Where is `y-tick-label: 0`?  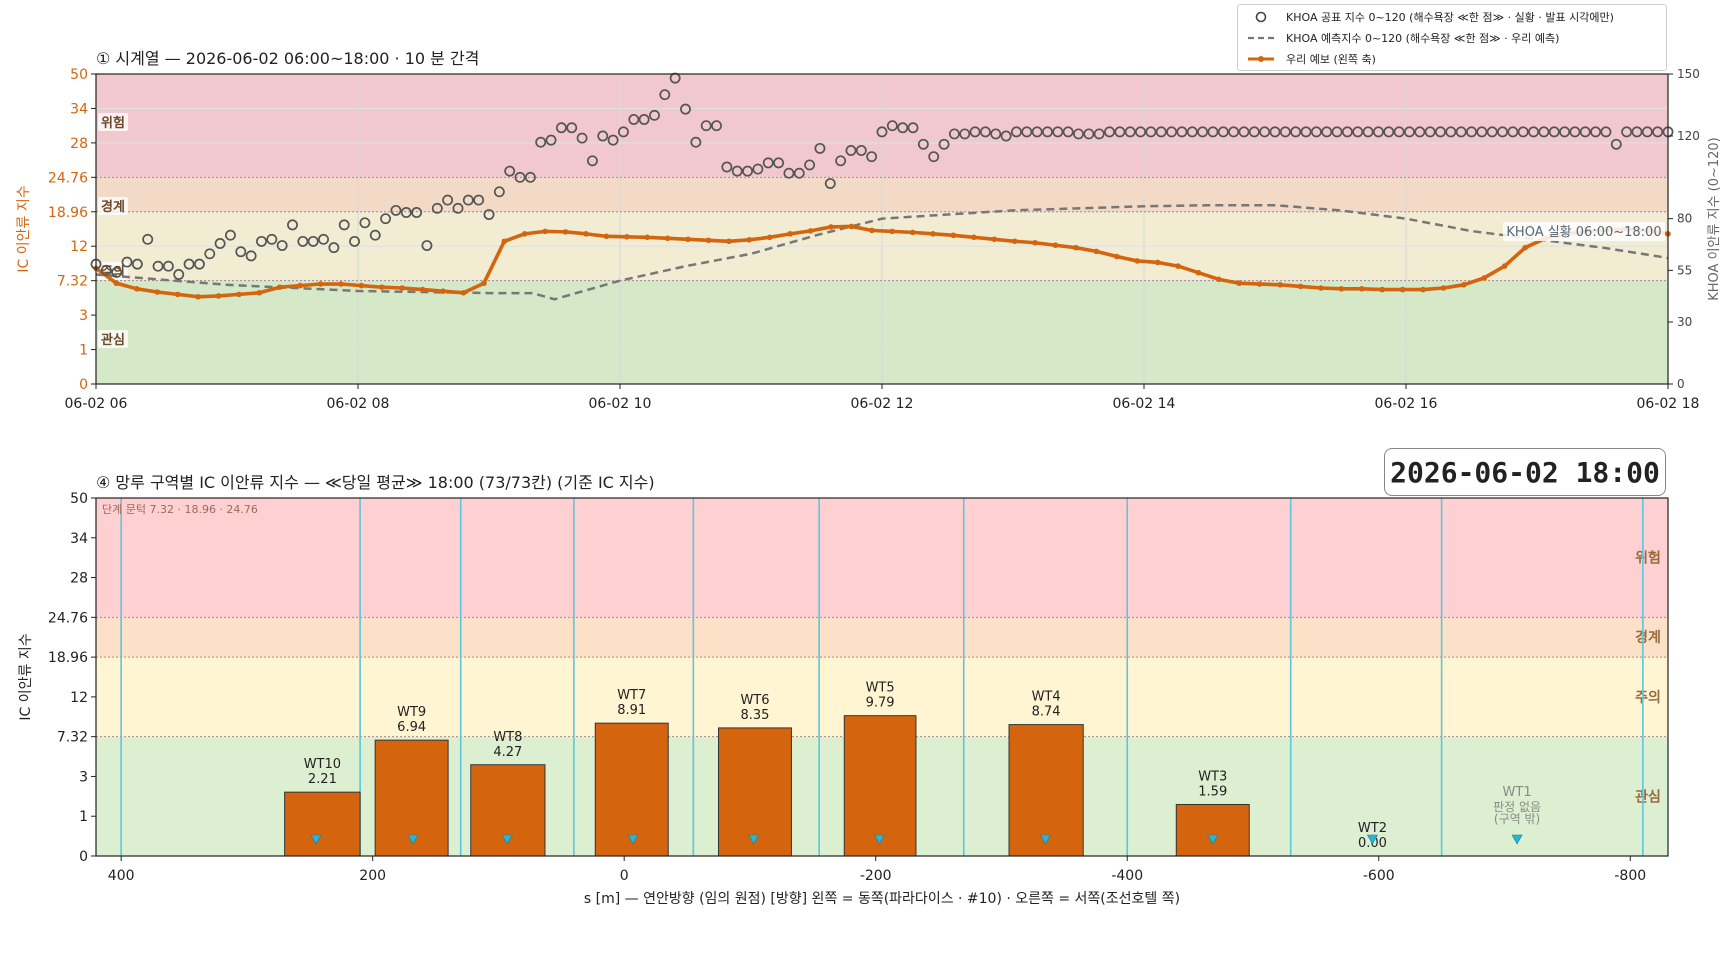
y-tick-label: 0 is located at coordinates (83, 385).